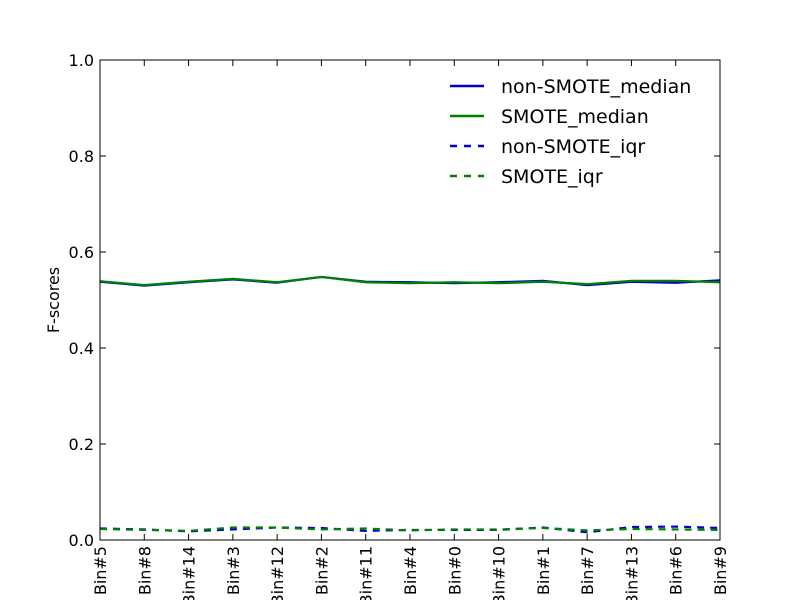 This screenshot has width=800, height=600. What do you see at coordinates (366, 573) in the screenshot?
I see `x-tick-label: Bin#11` at bounding box center [366, 573].